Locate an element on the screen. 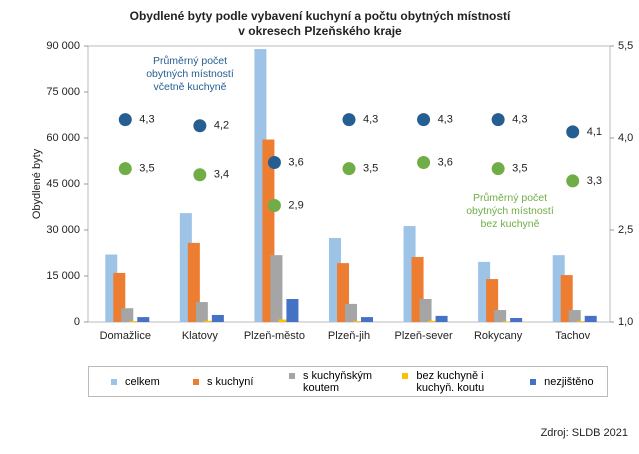  y-tick-label: 0 is located at coordinates (77, 322).